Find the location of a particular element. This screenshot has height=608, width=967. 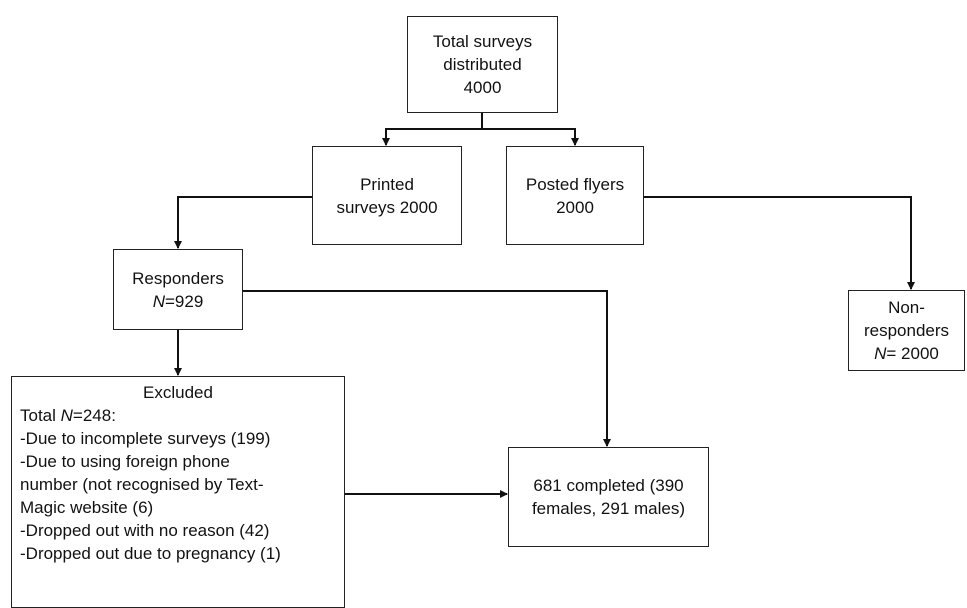

excluded-item: -Due to incomplete surveys (199) is located at coordinates (145, 438).